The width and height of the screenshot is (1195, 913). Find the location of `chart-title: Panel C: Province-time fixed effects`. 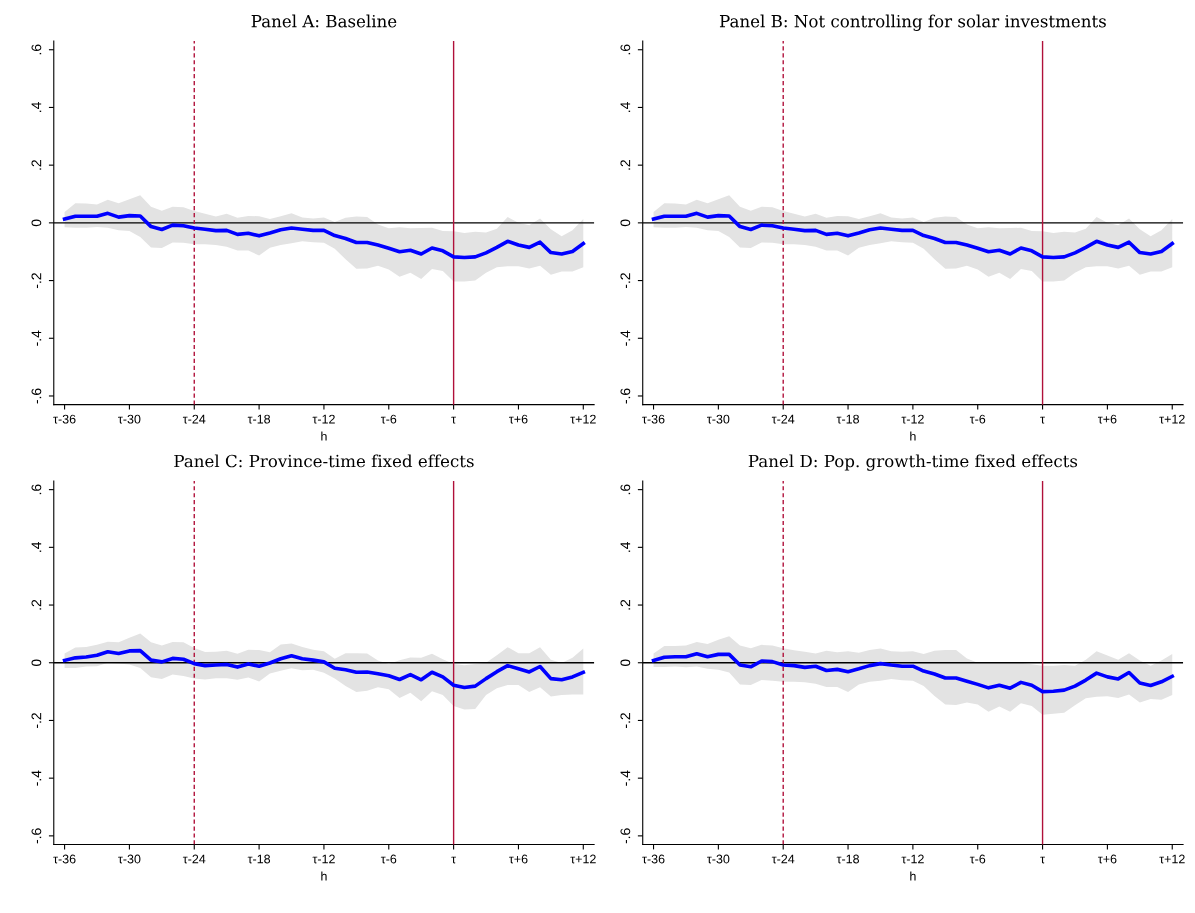

chart-title: Panel C: Province-time fixed effects is located at coordinates (324, 461).